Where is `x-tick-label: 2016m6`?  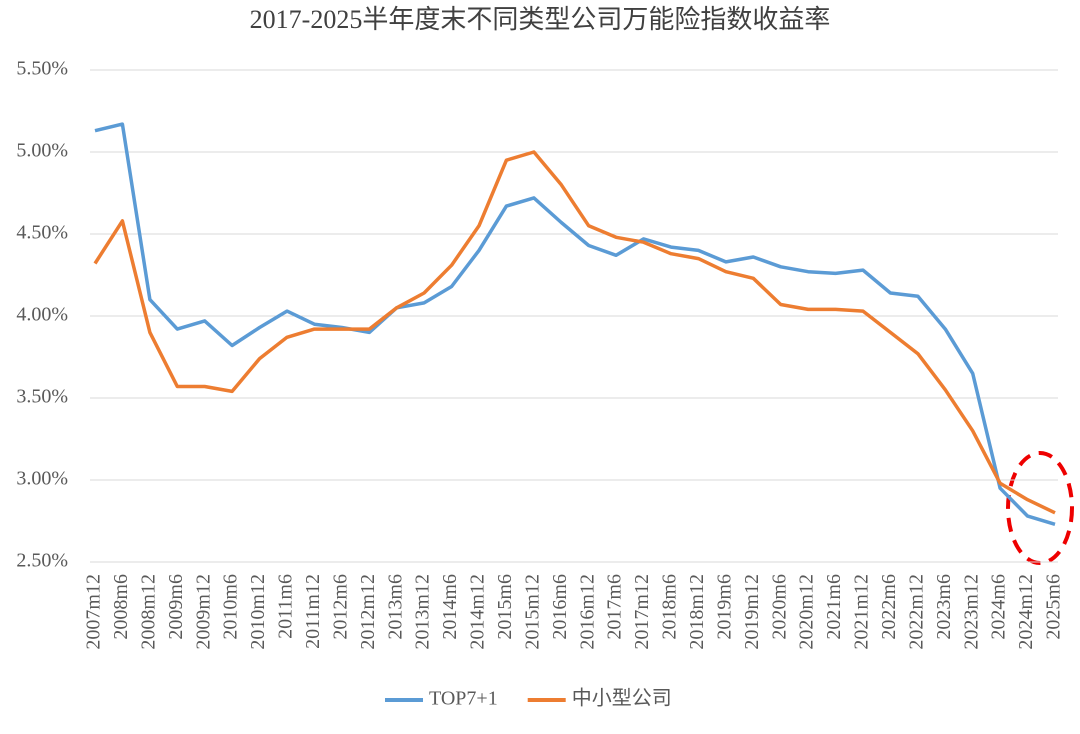
x-tick-label: 2016m6 is located at coordinates (560, 607).